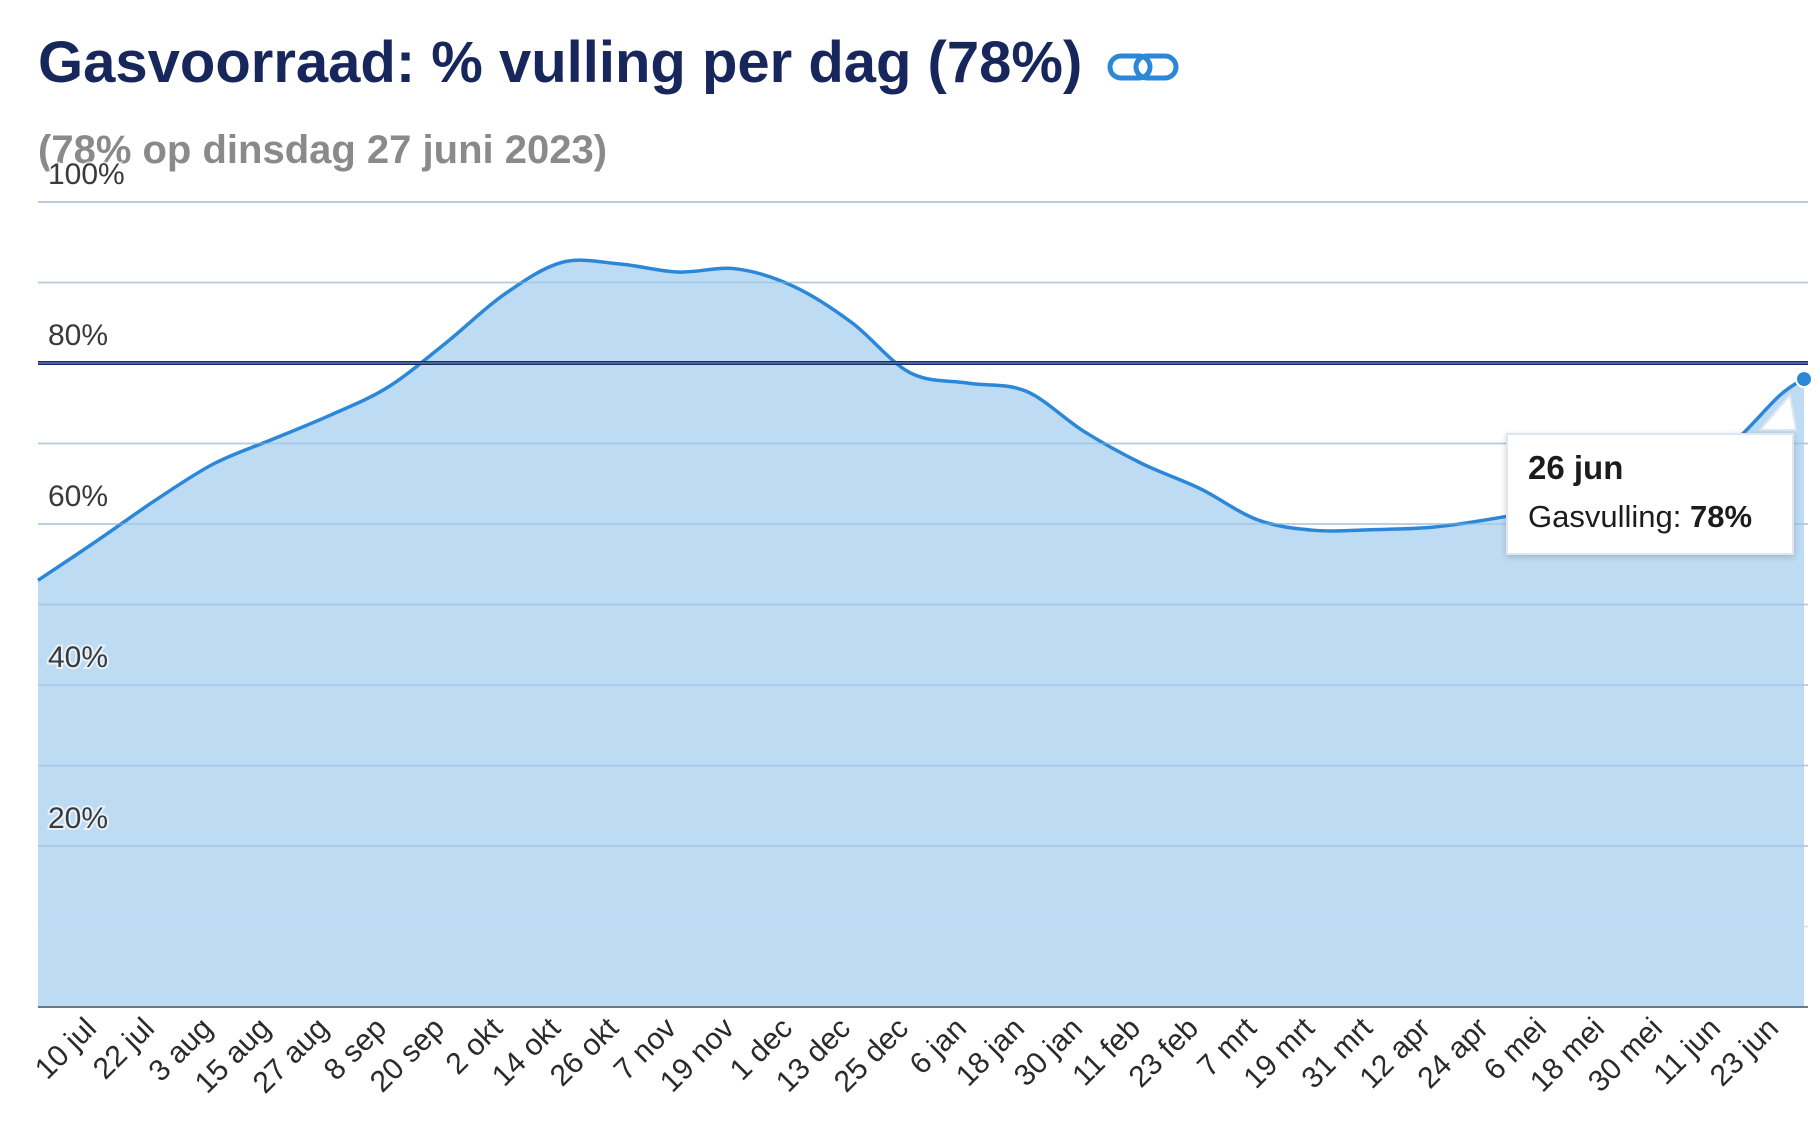 The height and width of the screenshot is (1138, 1820). I want to click on y-tick-label: 100%, so click(86, 174).